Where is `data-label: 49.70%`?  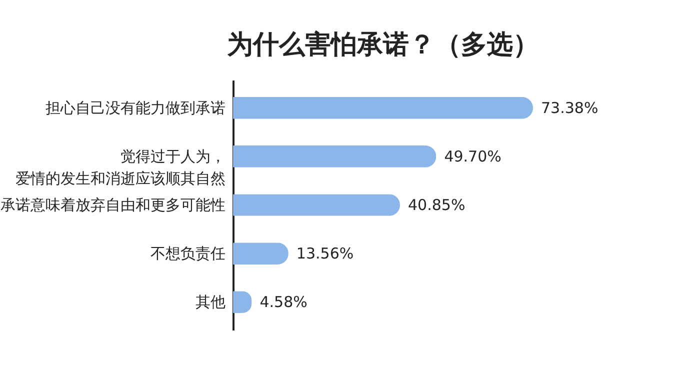
data-label: 49.70% is located at coordinates (473, 156).